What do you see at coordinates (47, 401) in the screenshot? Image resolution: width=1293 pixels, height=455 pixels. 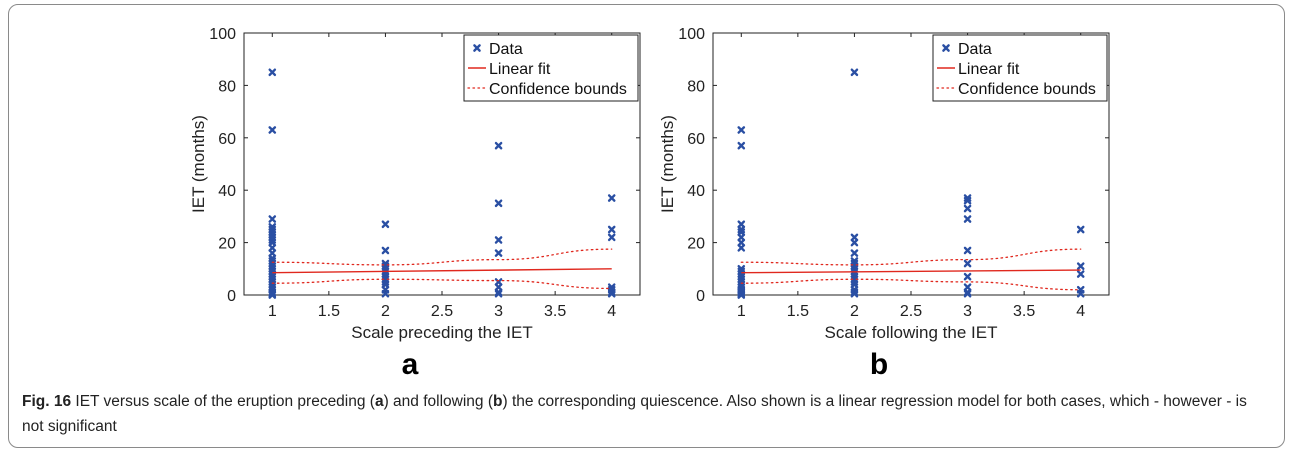 I see `caption-figure-label: Fig. 16` at bounding box center [47, 401].